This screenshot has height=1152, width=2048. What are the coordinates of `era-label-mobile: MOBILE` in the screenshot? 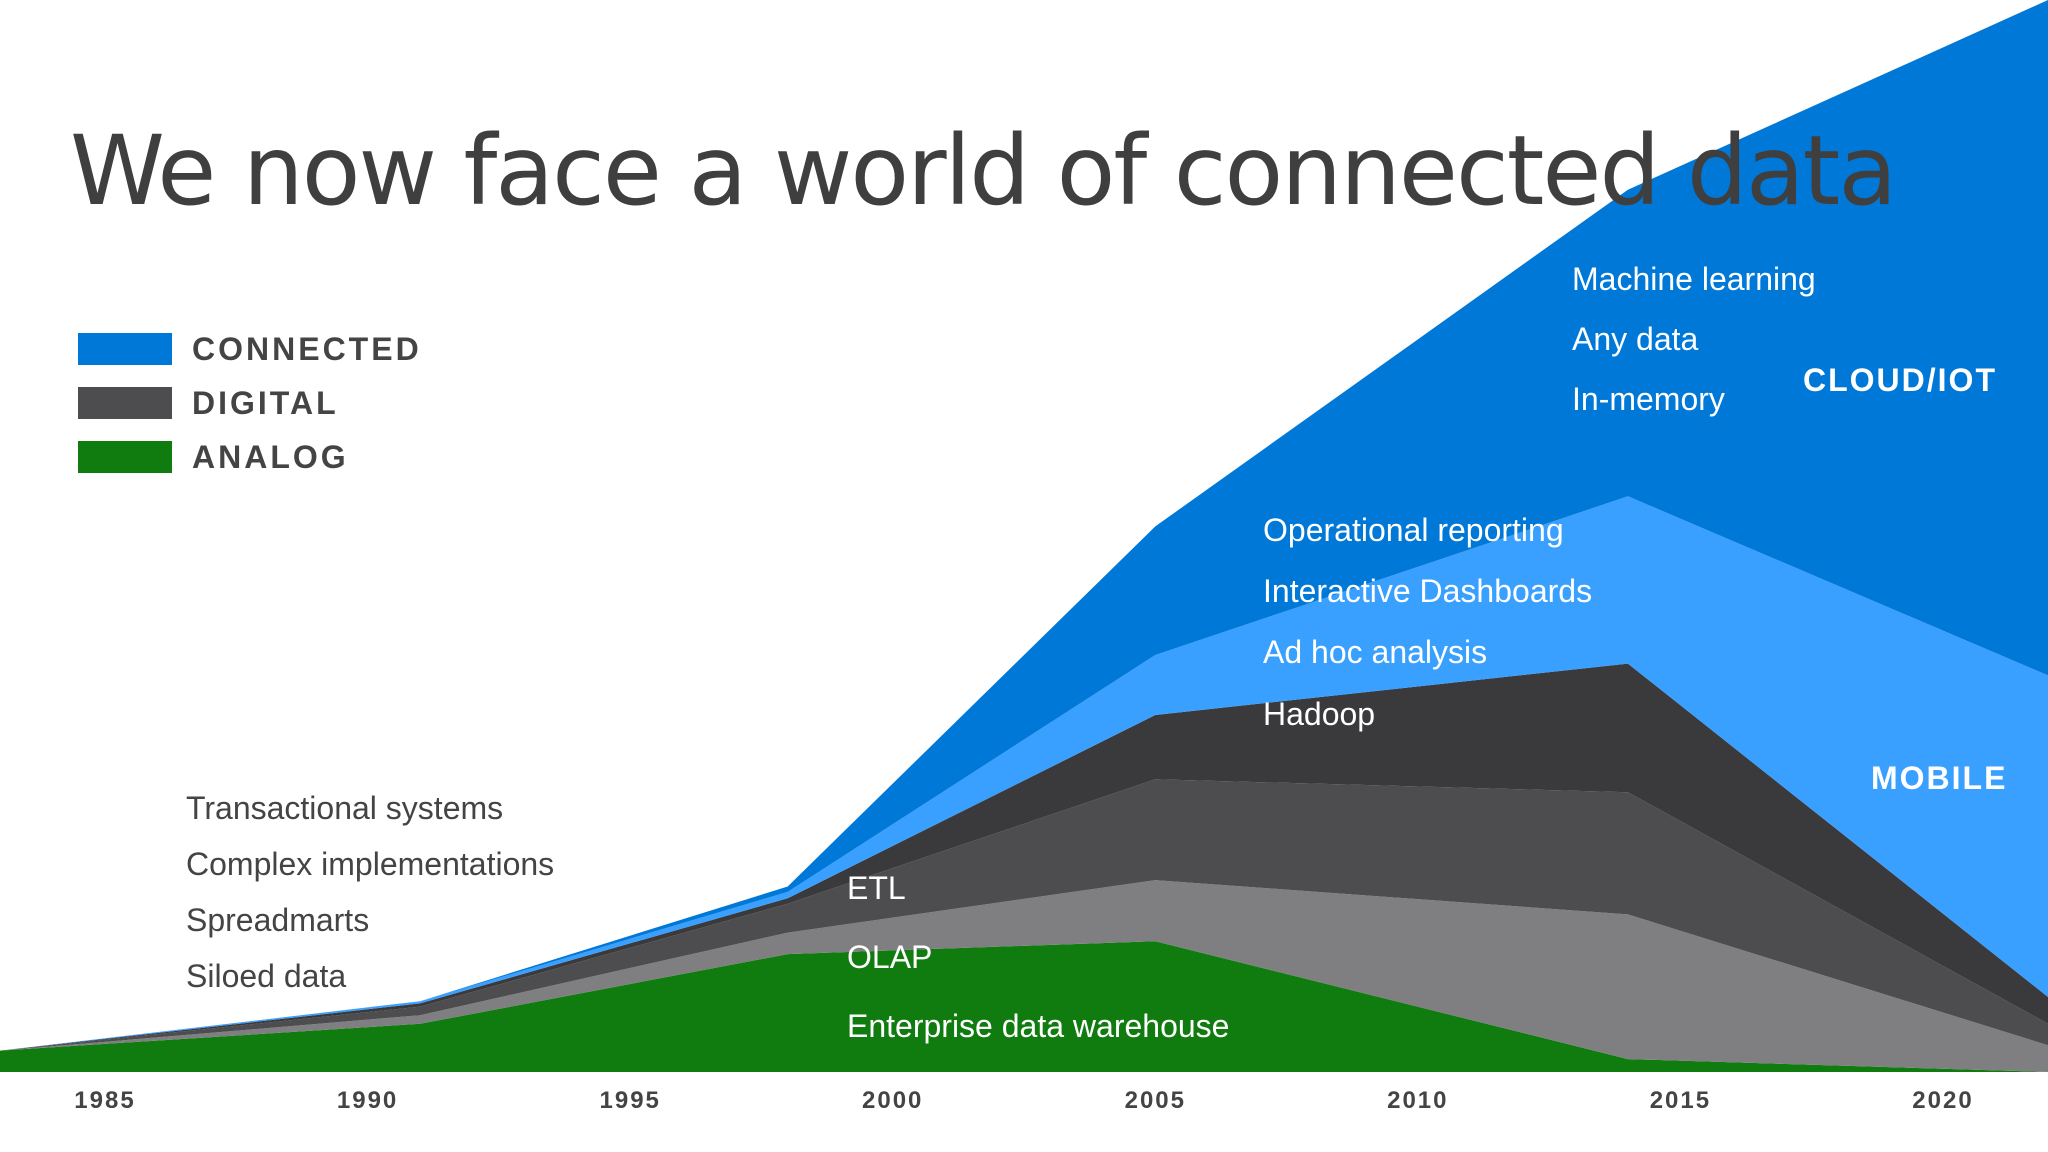 It's located at (1939, 778).